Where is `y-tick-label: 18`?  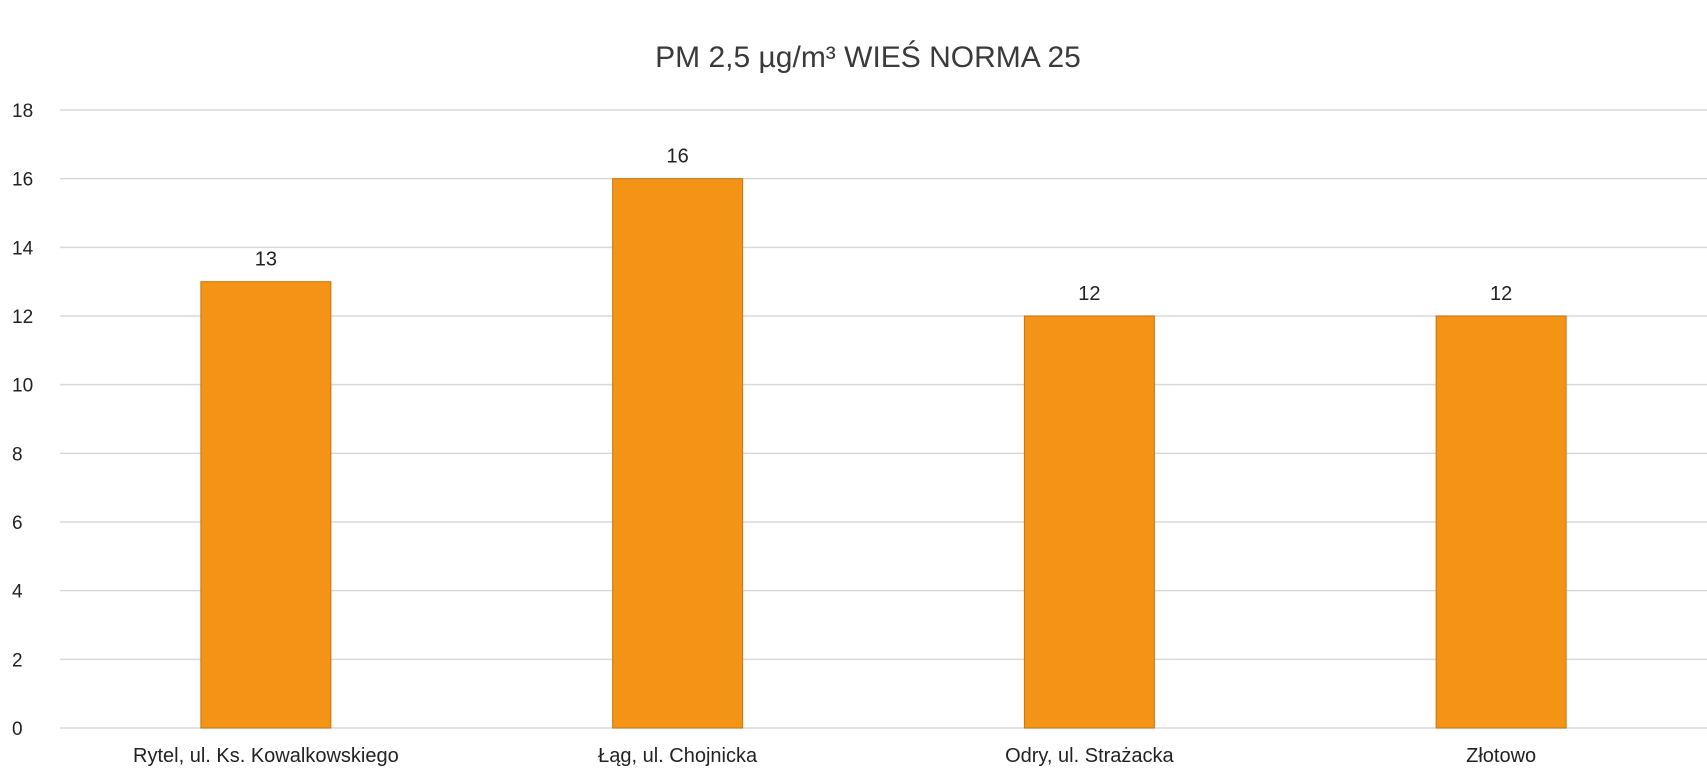 y-tick-label: 18 is located at coordinates (22, 111).